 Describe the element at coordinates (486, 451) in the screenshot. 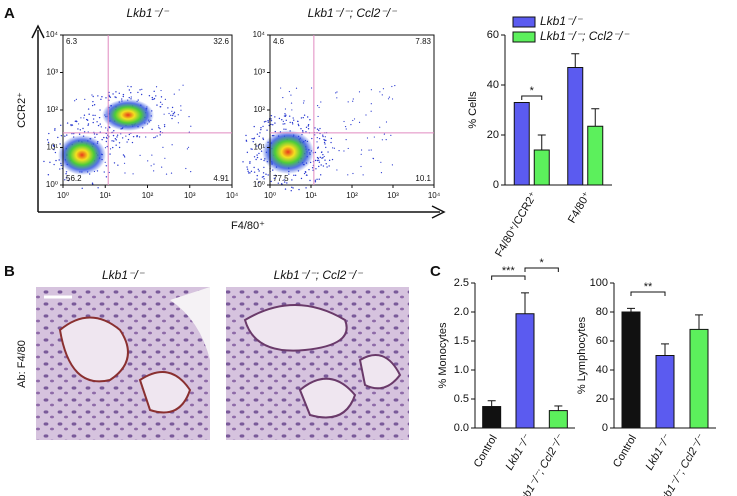

I see `x-tick-label: Control` at that location.